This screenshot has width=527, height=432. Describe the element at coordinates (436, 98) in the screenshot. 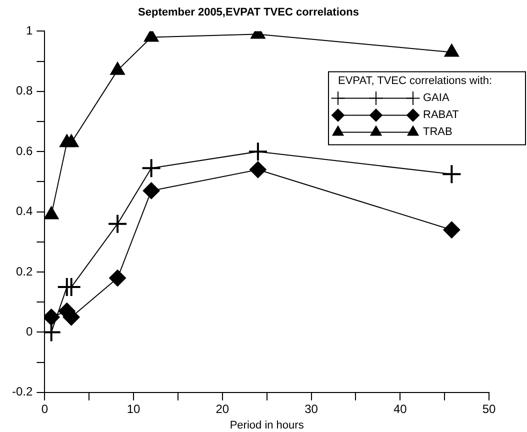

I see `legend-label: GAIA` at that location.